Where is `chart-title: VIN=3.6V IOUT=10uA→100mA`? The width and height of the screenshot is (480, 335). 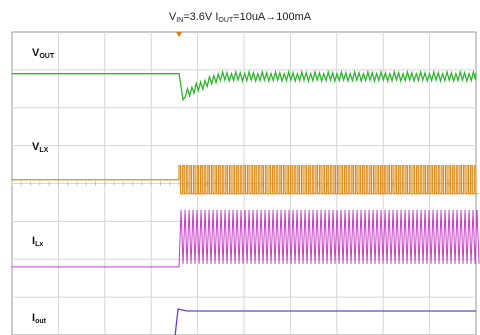 chart-title: VIN=3.6V IOUT=10uA→100mA is located at coordinates (240, 17).